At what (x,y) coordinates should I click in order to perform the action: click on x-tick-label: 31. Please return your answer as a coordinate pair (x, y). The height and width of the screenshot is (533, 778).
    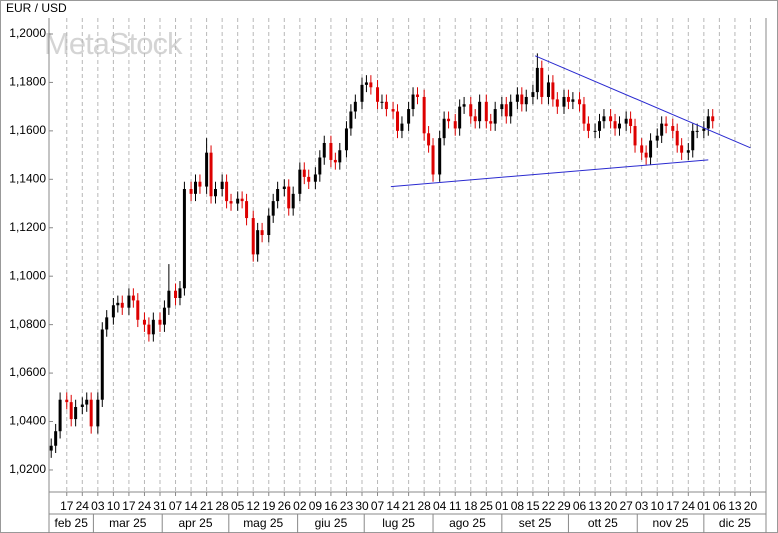
    Looking at the image, I should click on (160, 506).